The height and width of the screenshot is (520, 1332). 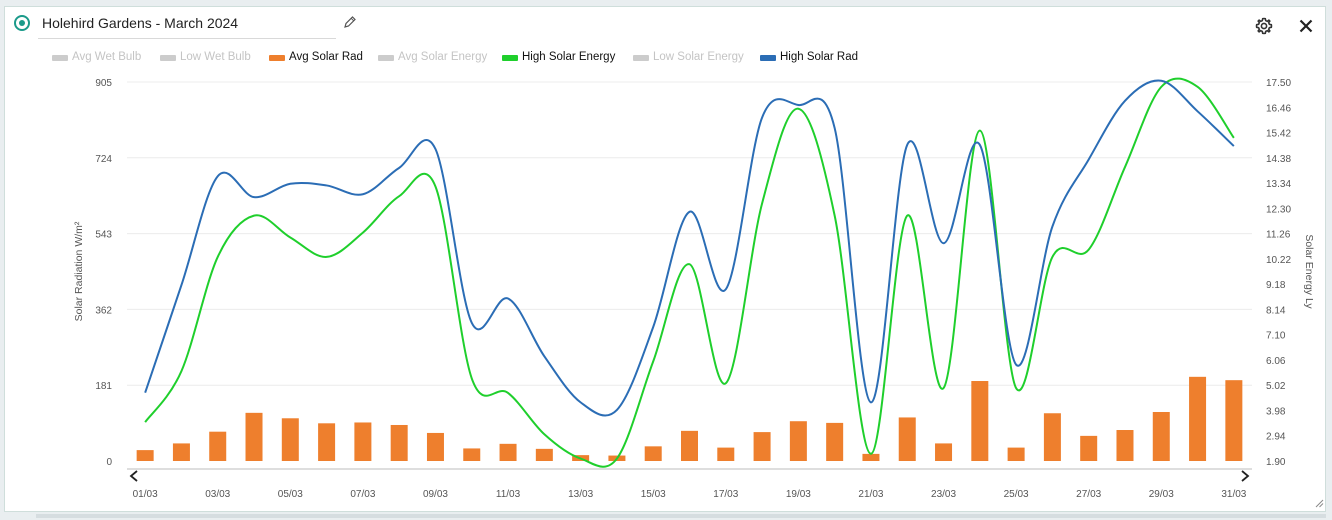 What do you see at coordinates (187, 38) in the screenshot?
I see `title-underline` at bounding box center [187, 38].